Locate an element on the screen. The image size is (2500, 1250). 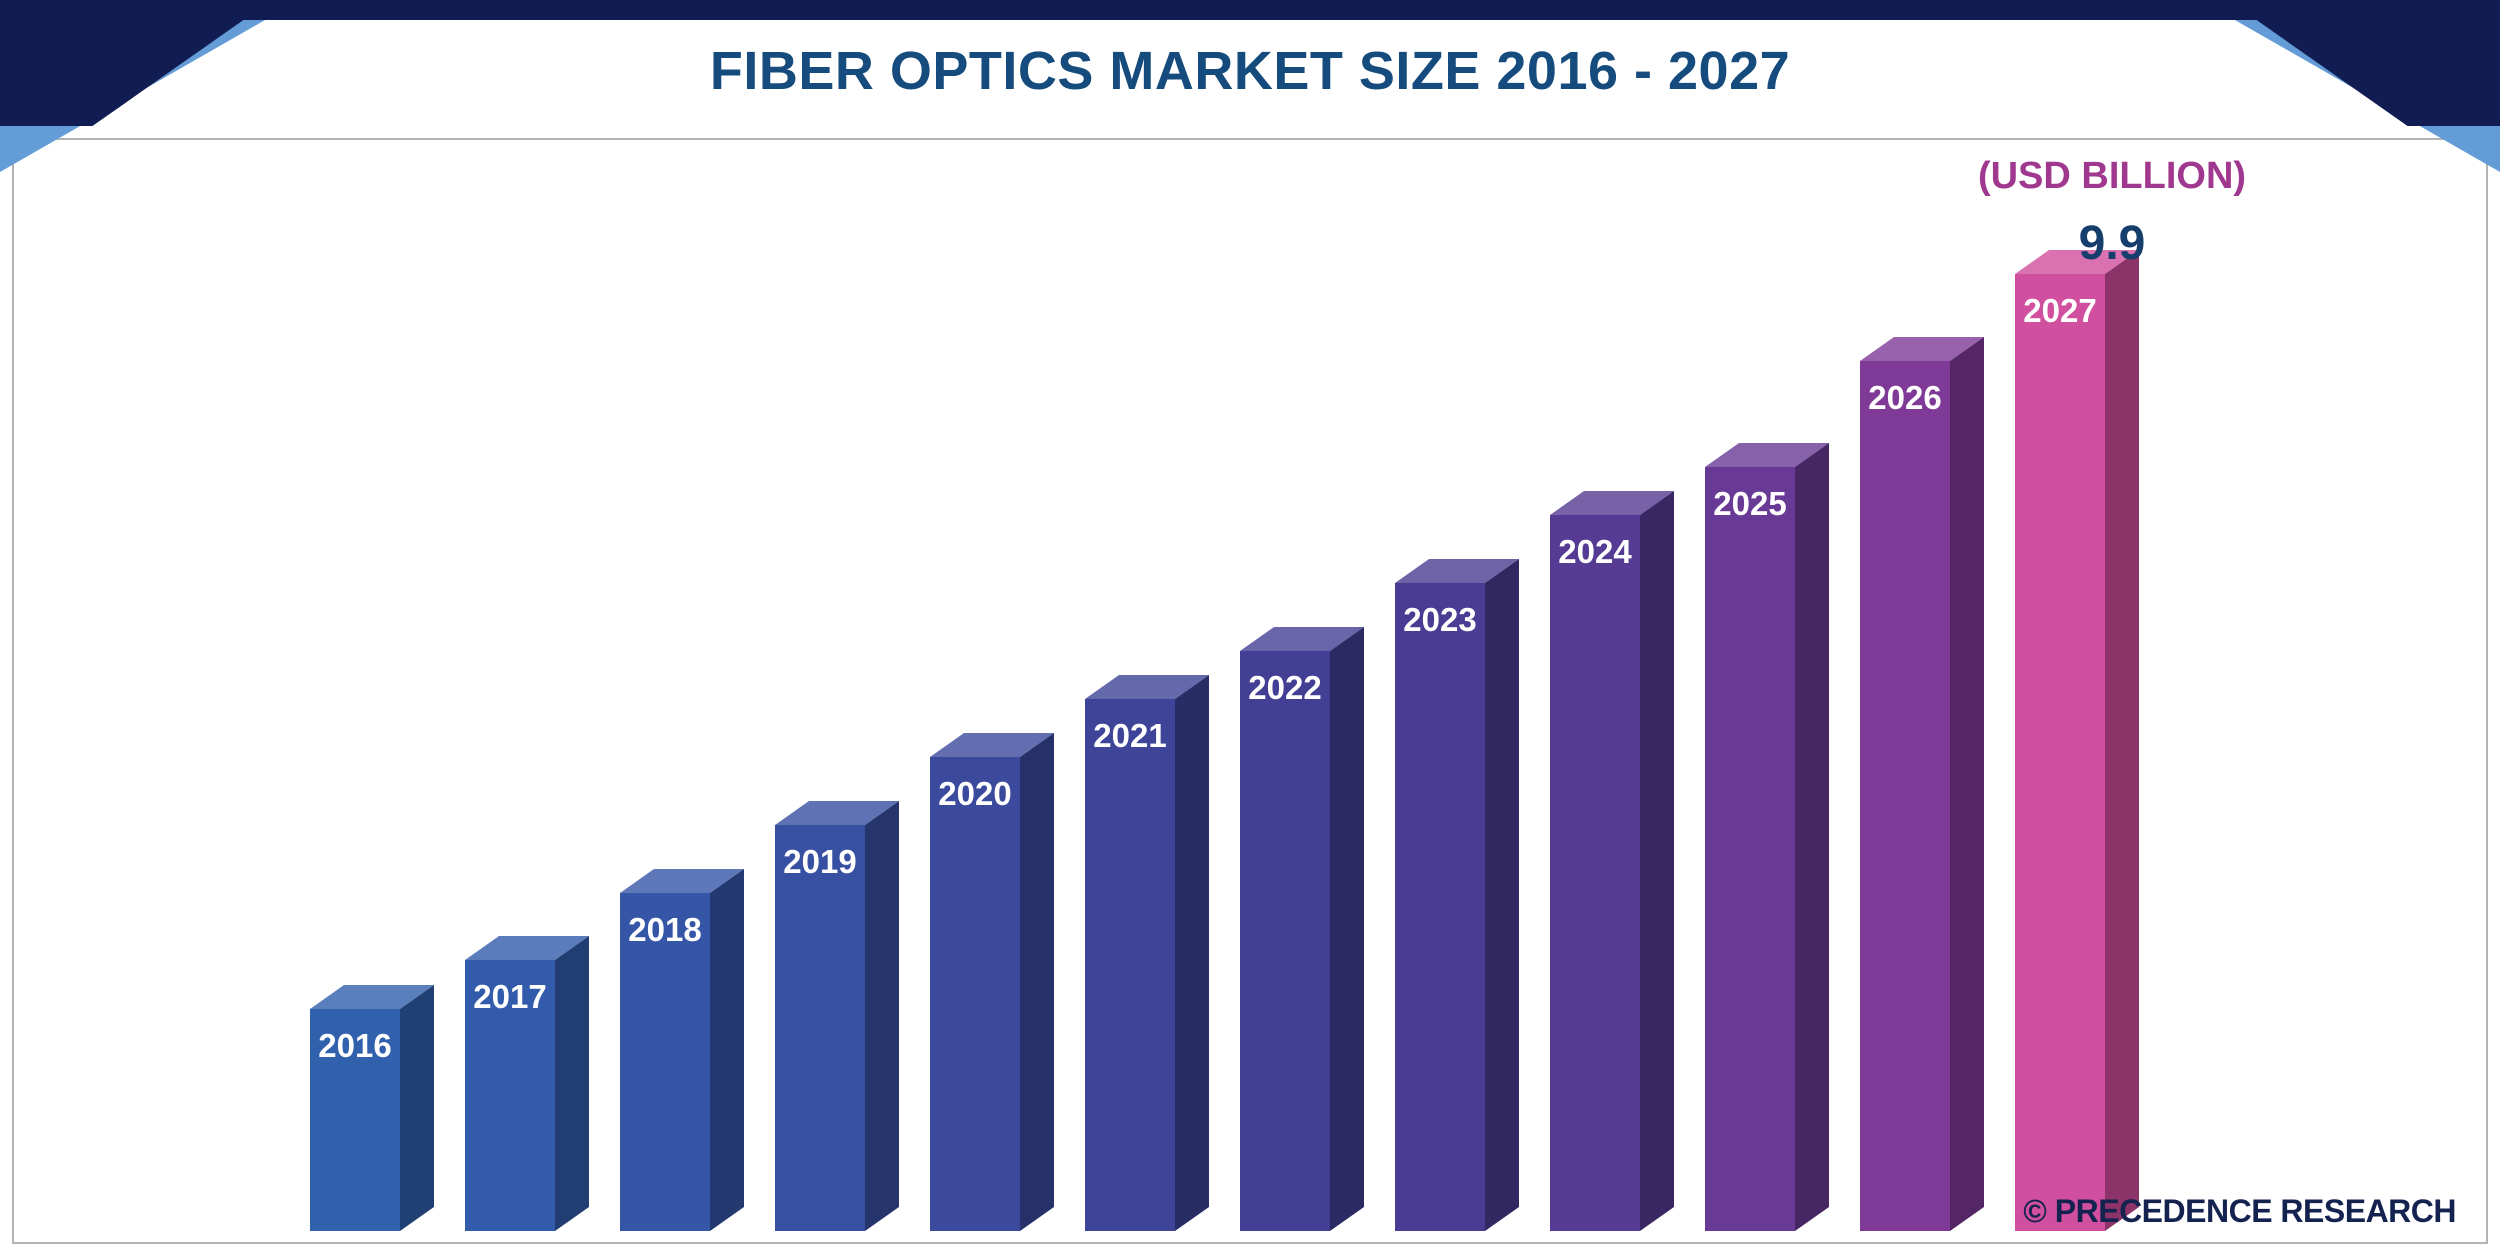
bar-2027: 2027 is located at coordinates (2077, 740).